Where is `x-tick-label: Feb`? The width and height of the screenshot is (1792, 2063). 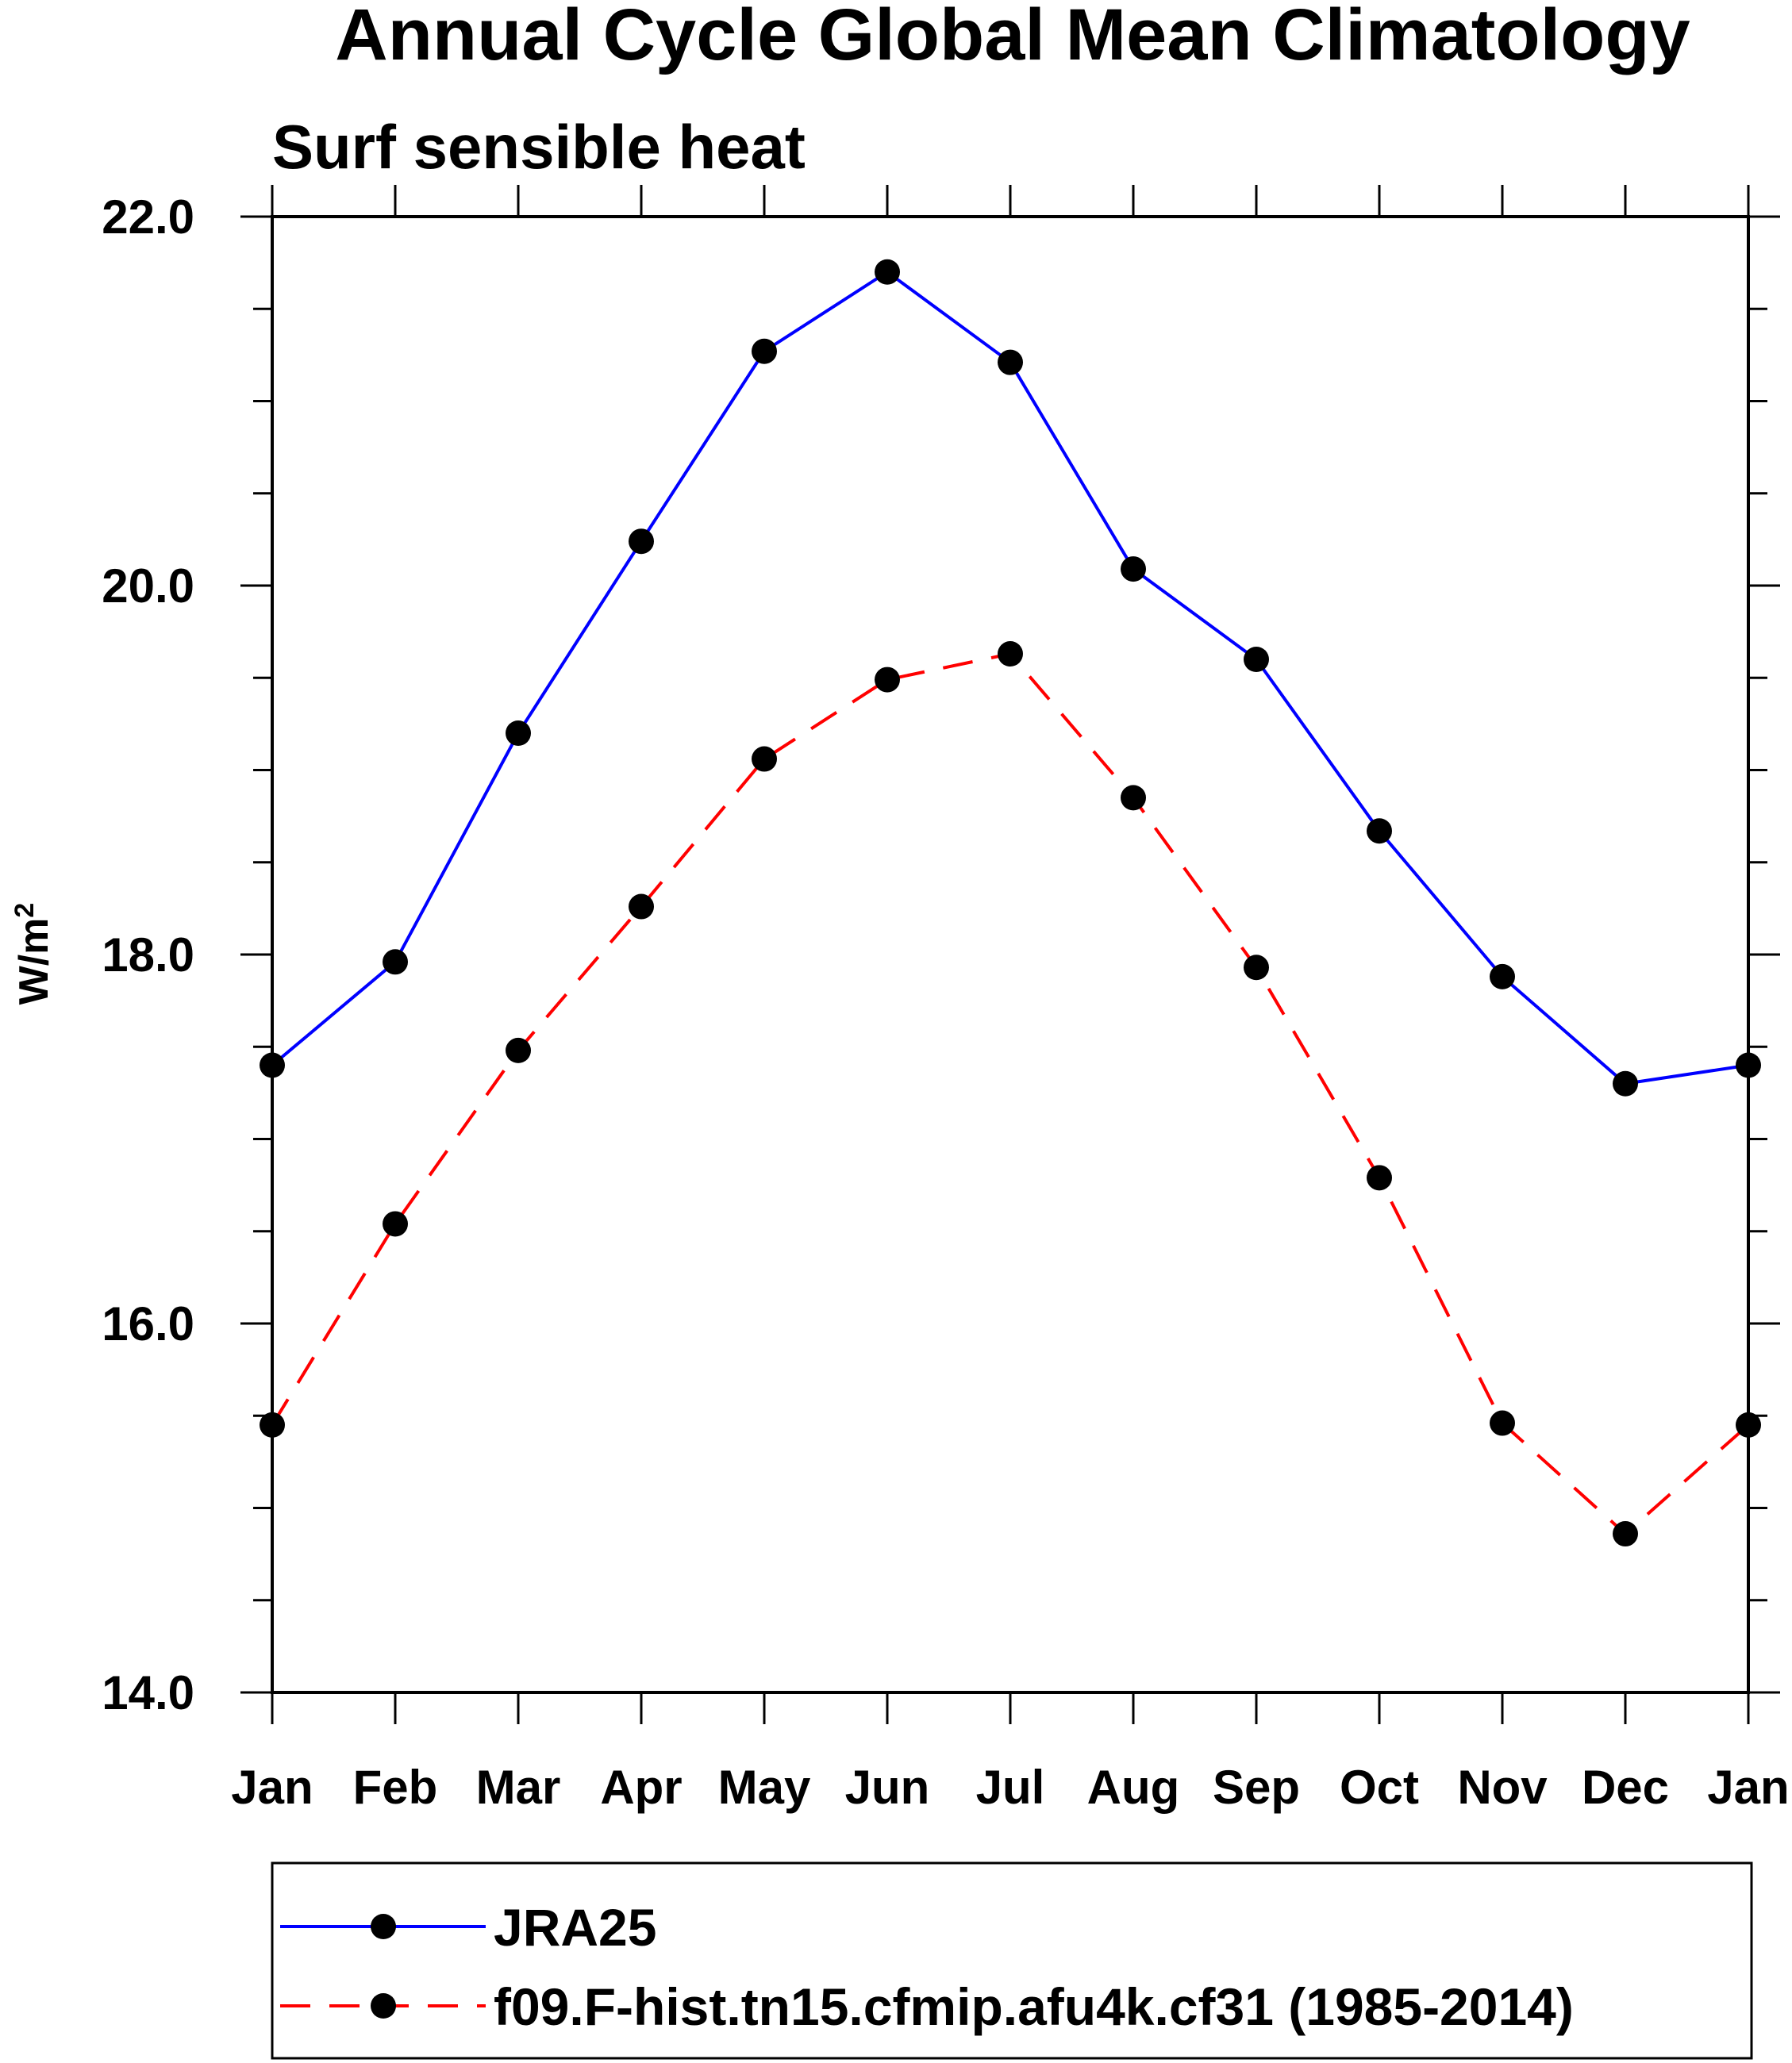
x-tick-label: Feb is located at coordinates (395, 1788).